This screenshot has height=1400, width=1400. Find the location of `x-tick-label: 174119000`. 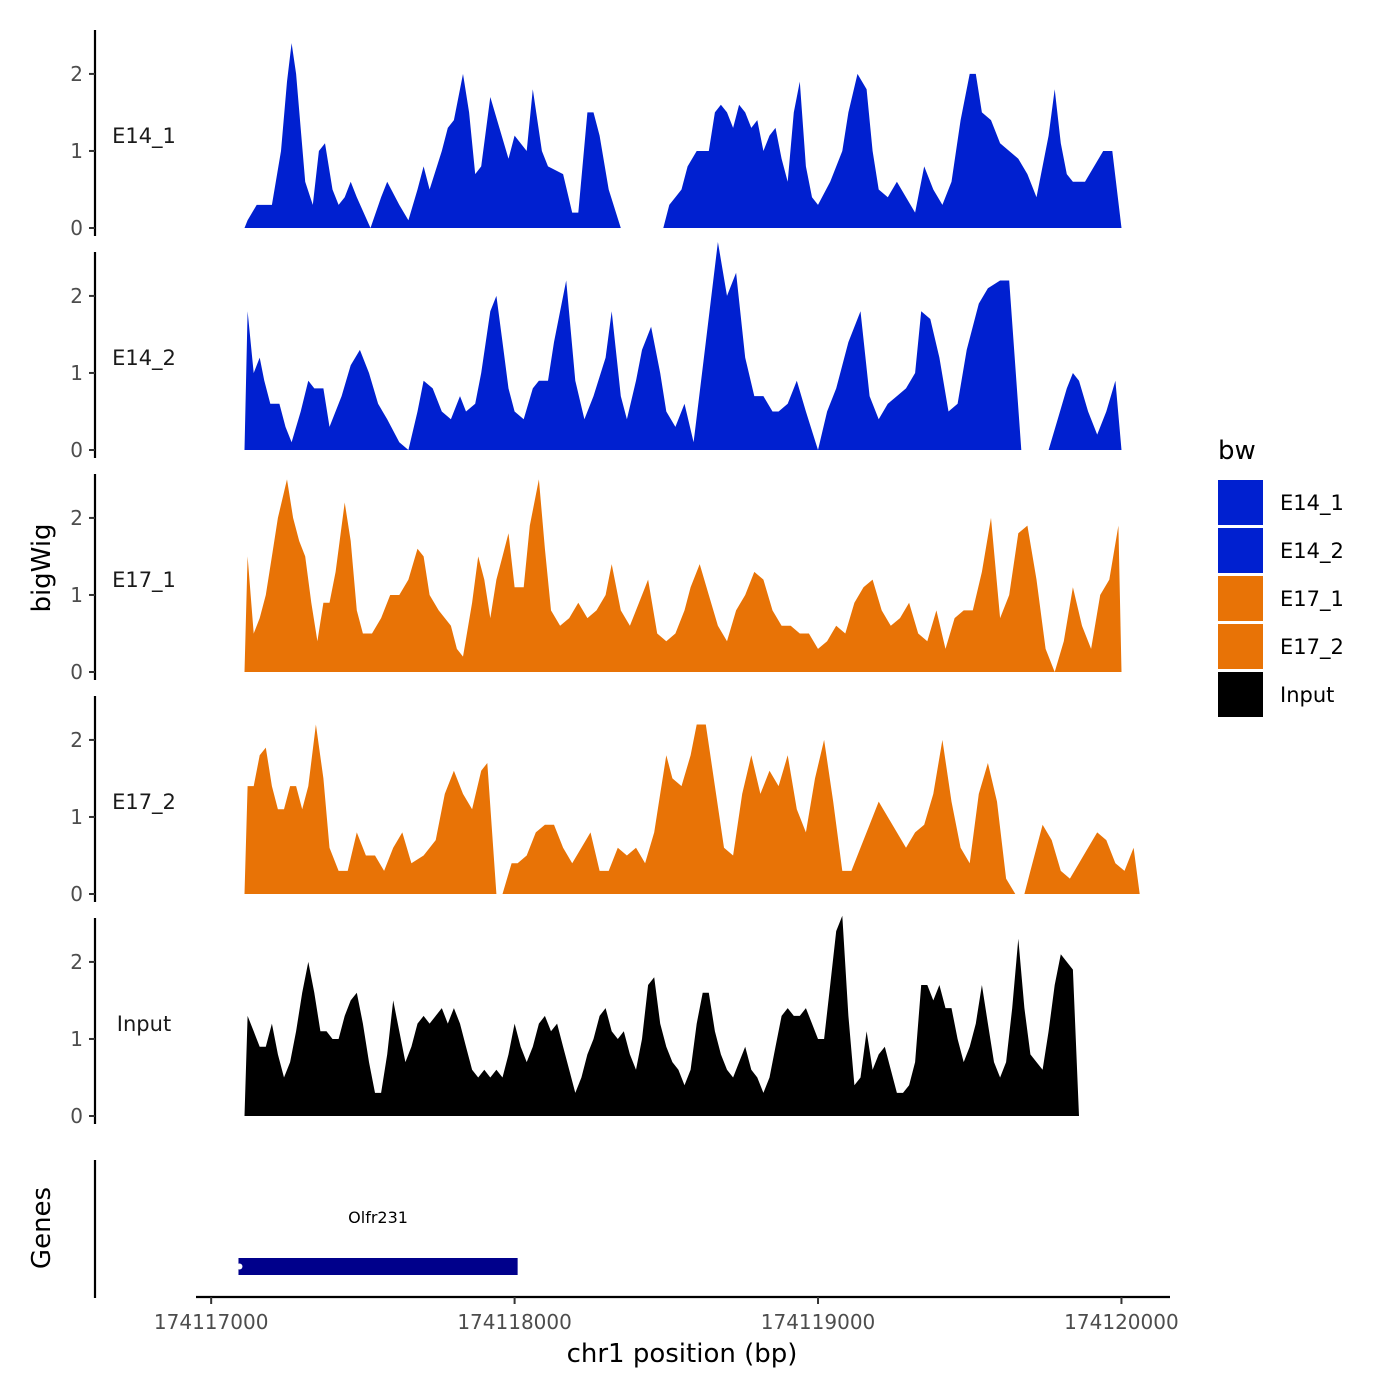

x-tick-label: 174119000 is located at coordinates (818, 1322).